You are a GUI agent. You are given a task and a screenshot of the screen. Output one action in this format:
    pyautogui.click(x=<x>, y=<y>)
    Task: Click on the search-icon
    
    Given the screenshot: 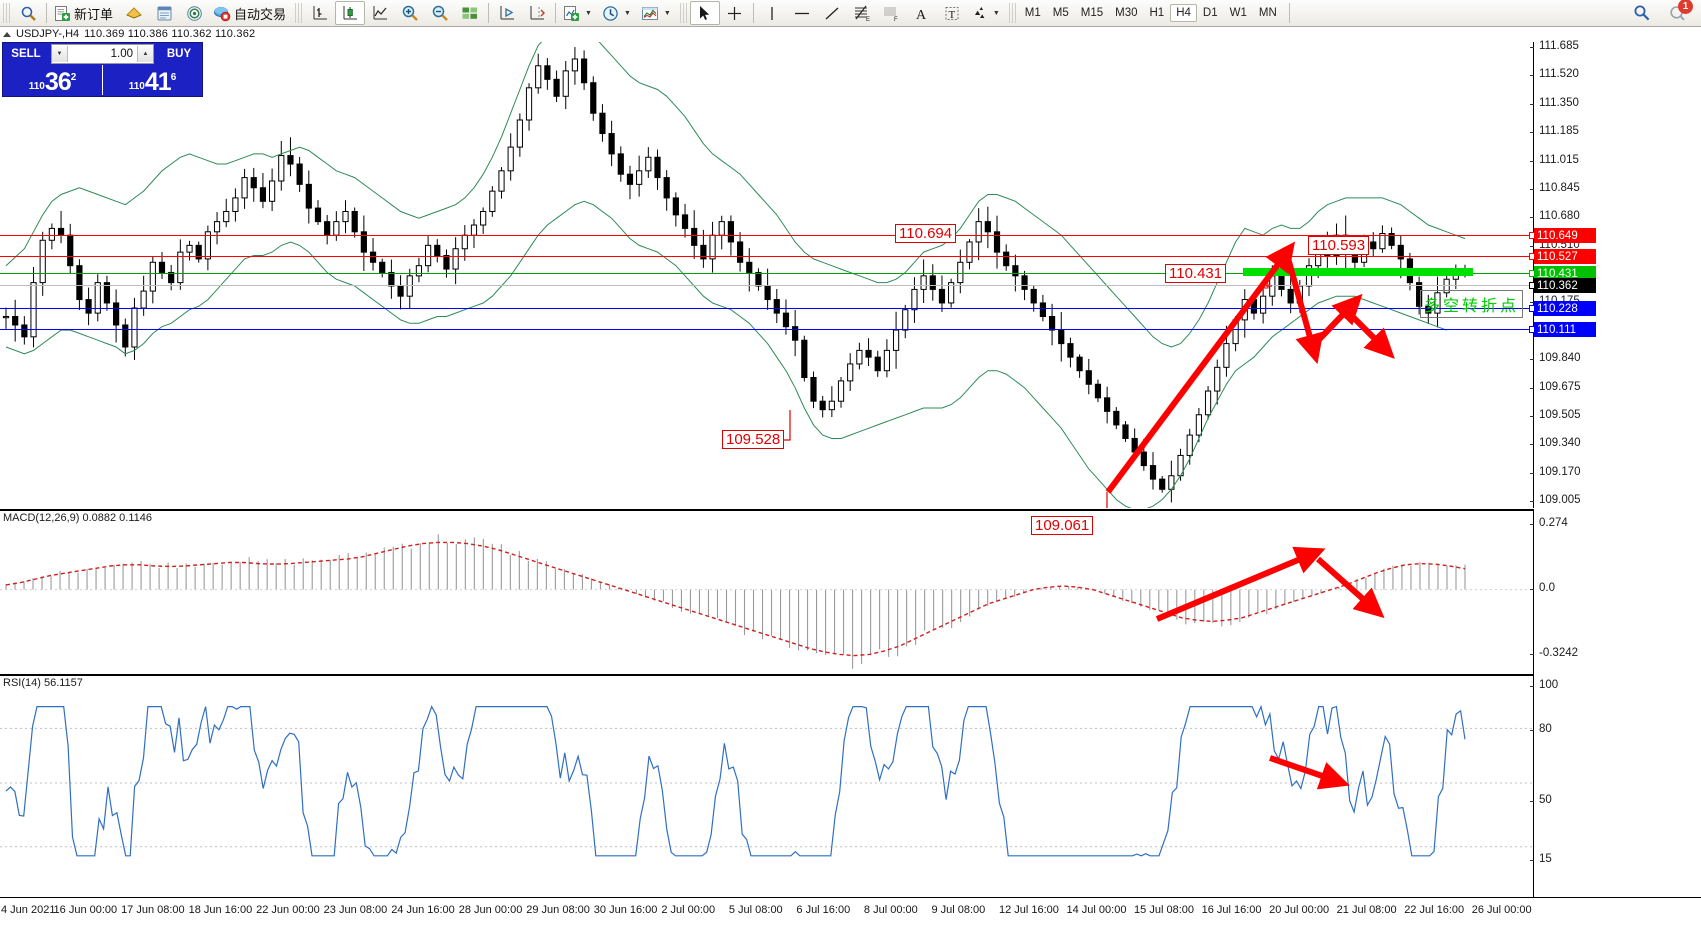 What is the action you would take?
    pyautogui.click(x=1642, y=13)
    